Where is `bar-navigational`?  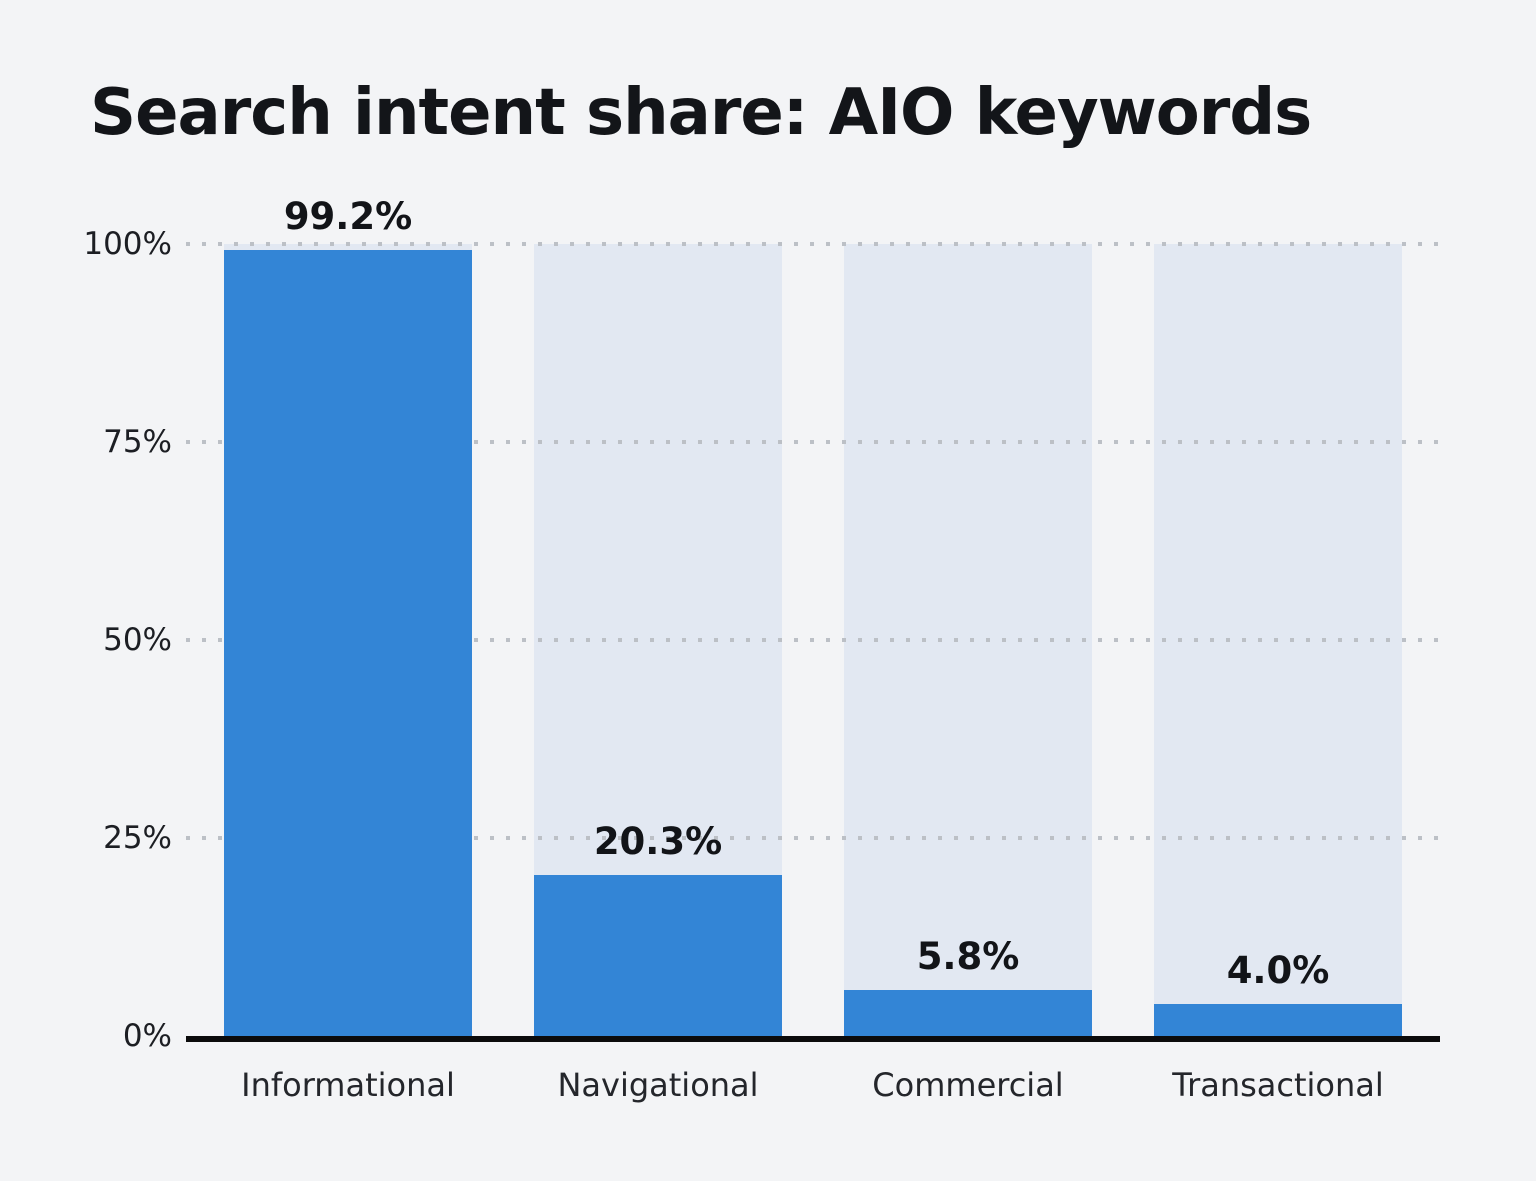 bar-navigational is located at coordinates (658, 955).